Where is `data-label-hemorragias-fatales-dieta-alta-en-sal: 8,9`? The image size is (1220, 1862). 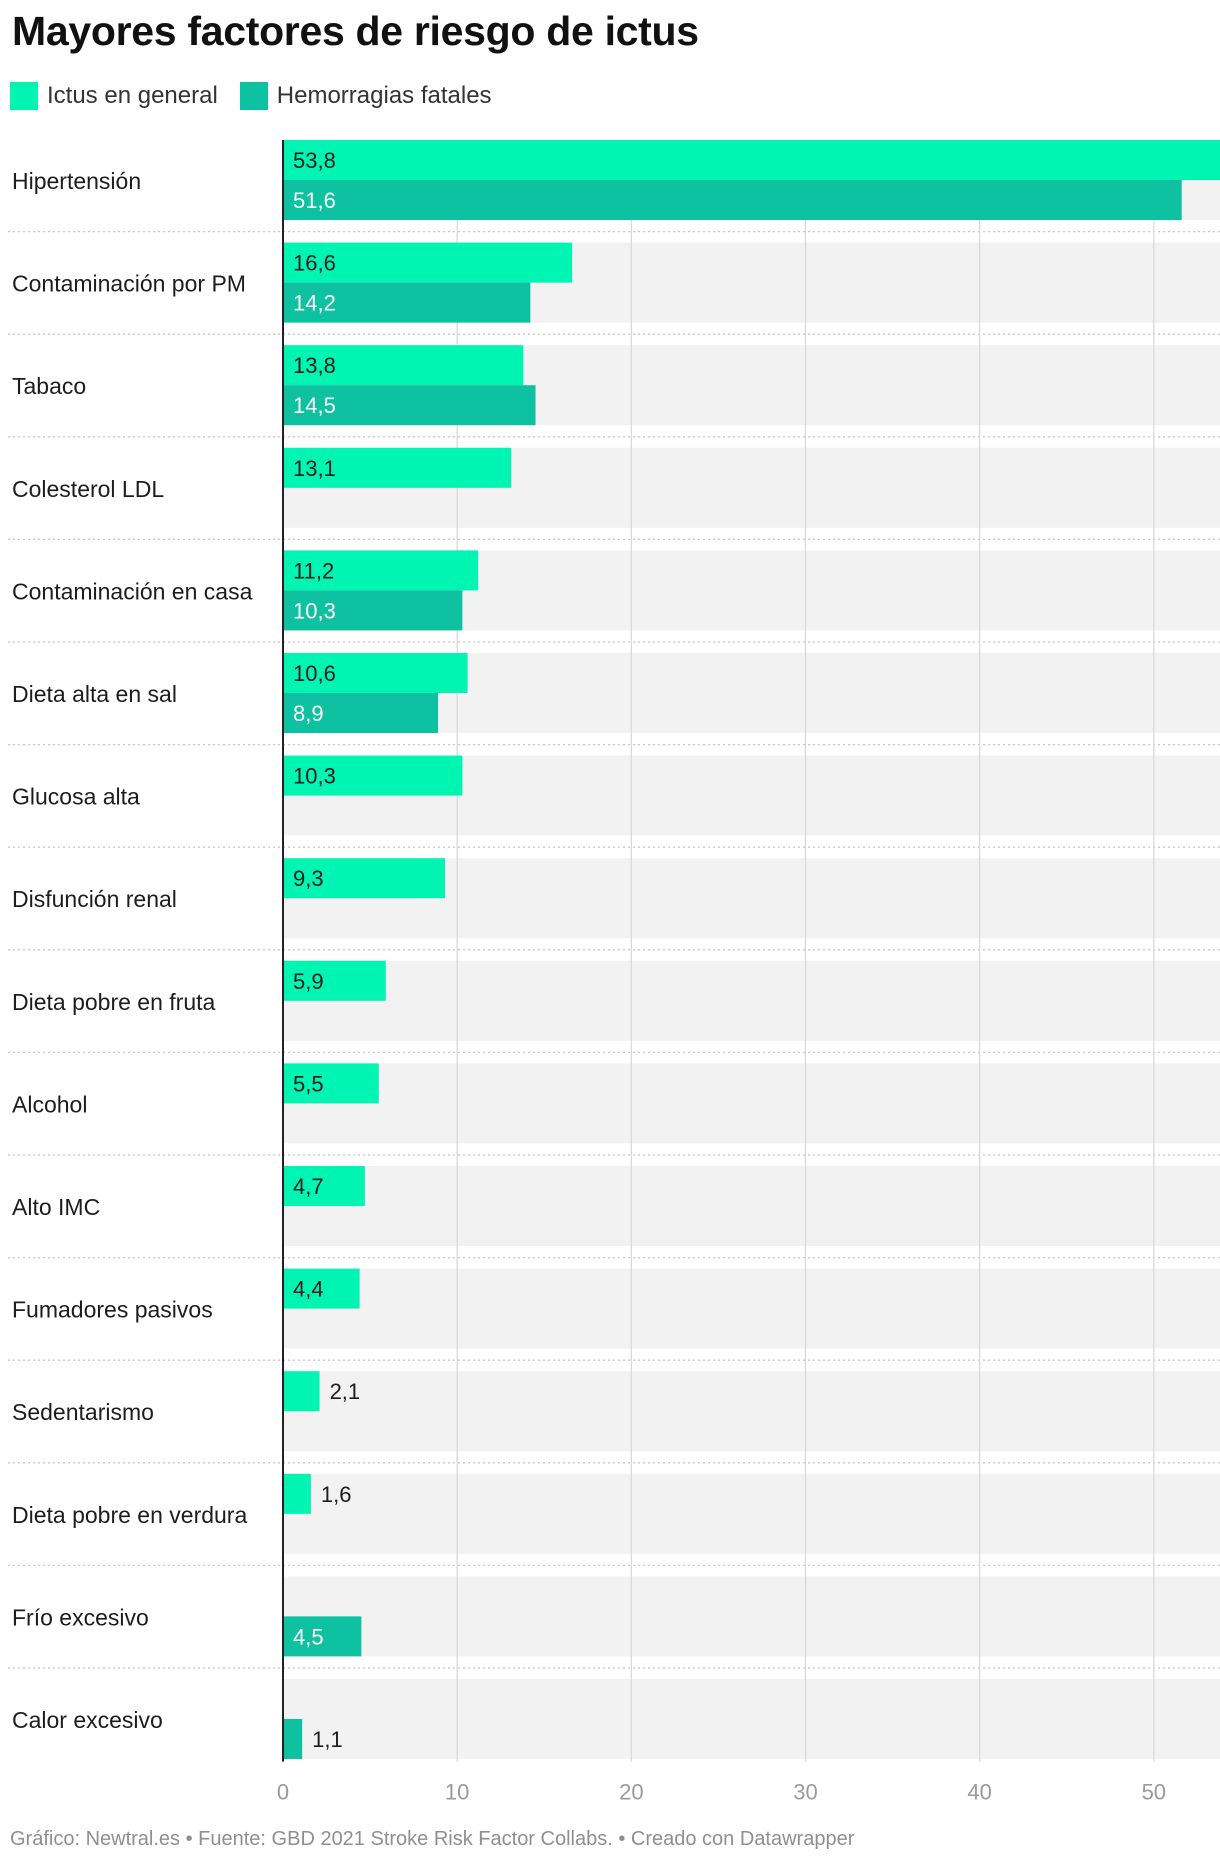 data-label-hemorragias-fatales-dieta-alta-en-sal: 8,9 is located at coordinates (308, 713).